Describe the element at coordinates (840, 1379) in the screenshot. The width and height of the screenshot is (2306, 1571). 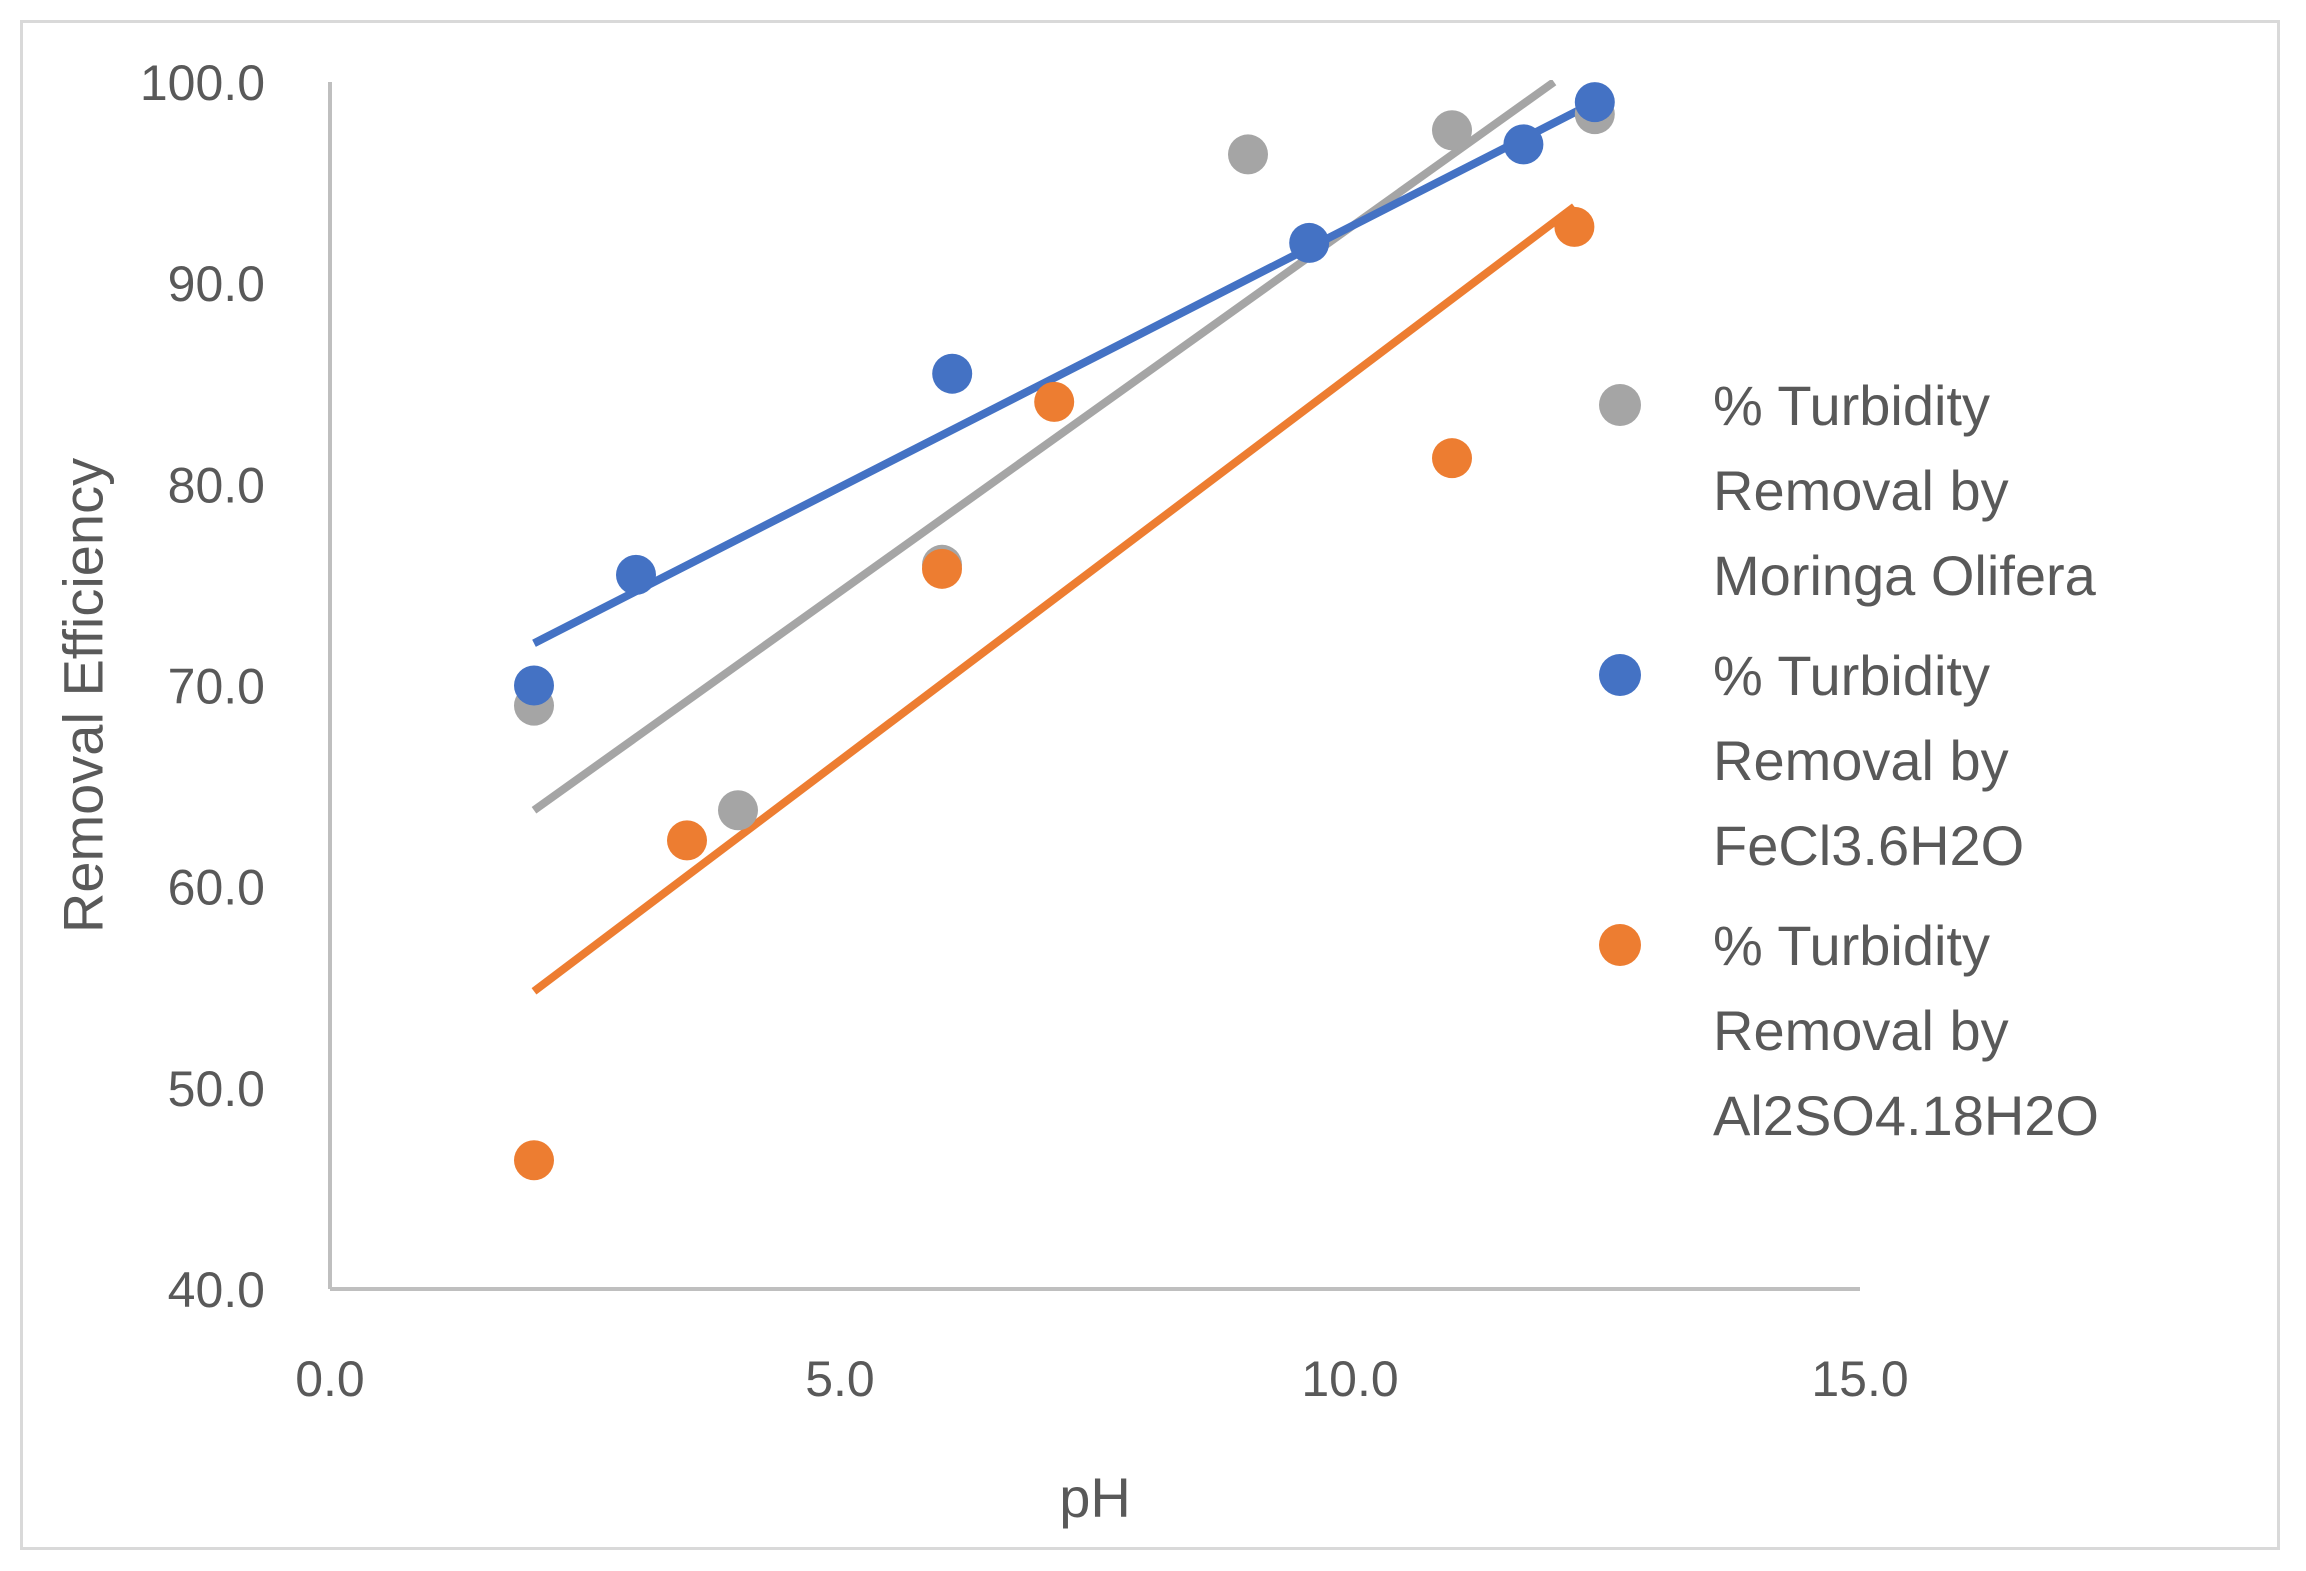
I see `x-tick-label: 5.0` at that location.